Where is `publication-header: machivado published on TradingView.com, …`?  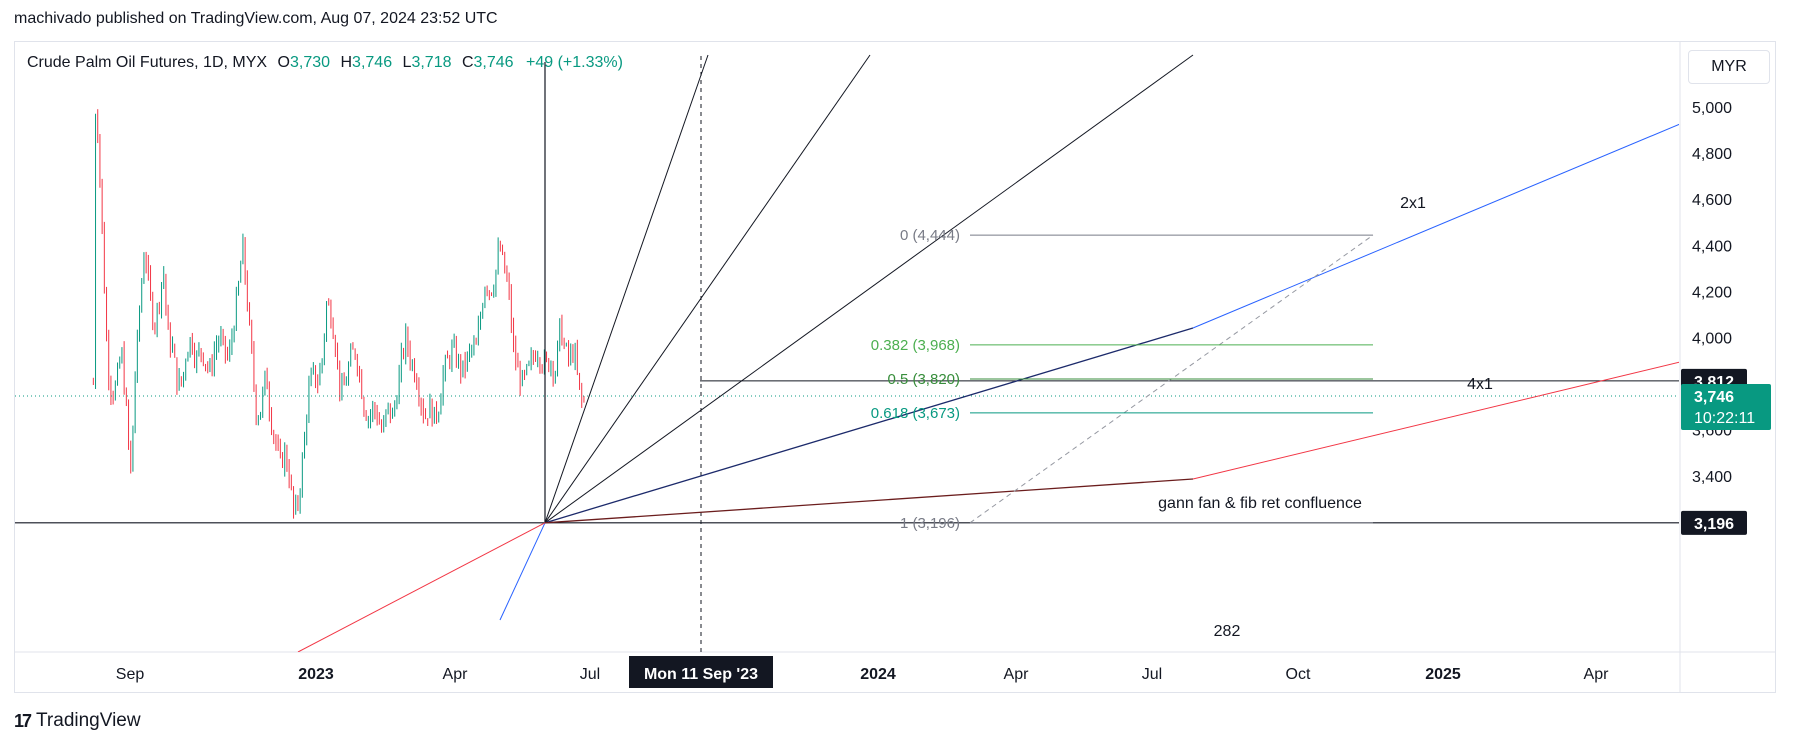 publication-header: machivado published on TradingView.com, … is located at coordinates (256, 18).